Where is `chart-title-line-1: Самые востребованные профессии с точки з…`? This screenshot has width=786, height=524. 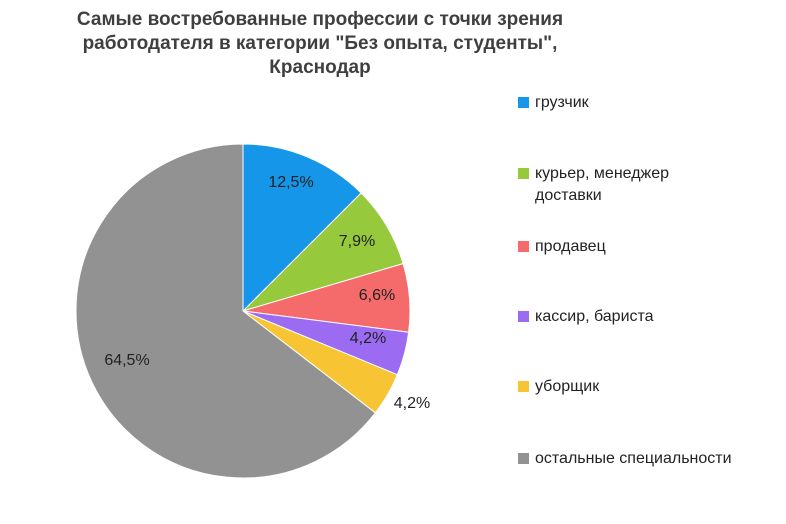 chart-title-line-1: Самые востребованные профессии с точки з… is located at coordinates (320, 19).